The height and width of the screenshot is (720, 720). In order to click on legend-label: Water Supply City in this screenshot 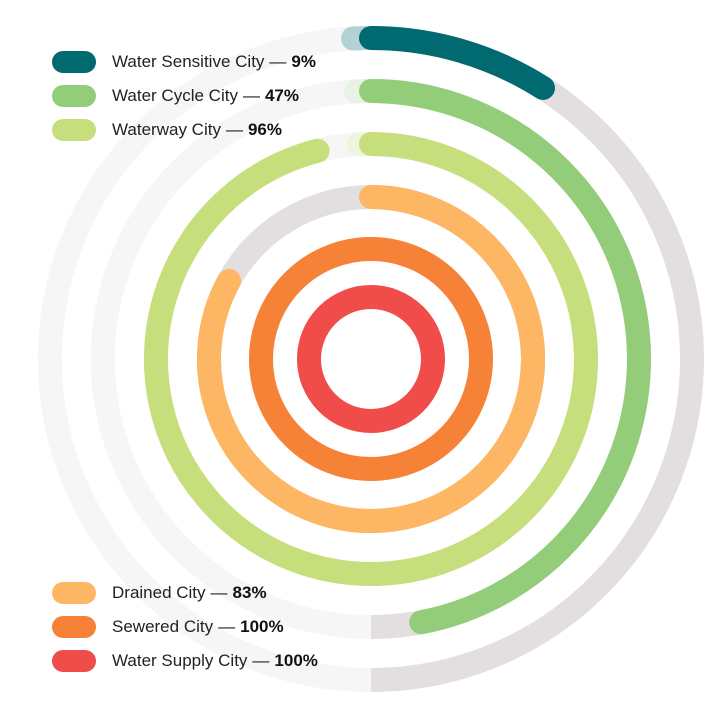, I will do `click(180, 660)`.